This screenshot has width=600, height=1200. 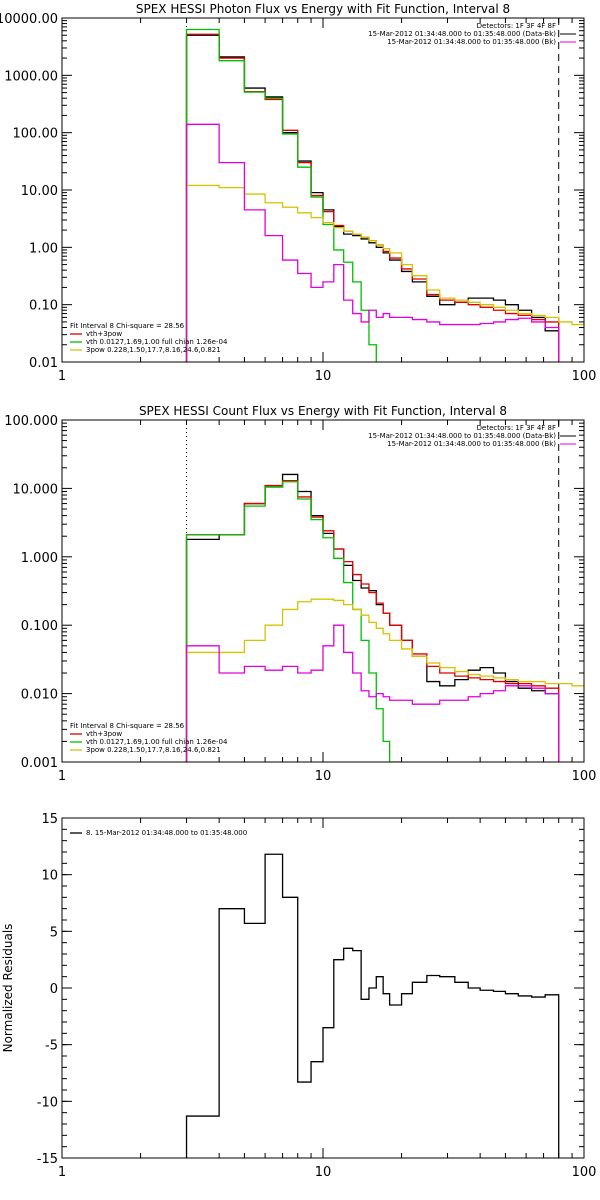 What do you see at coordinates (31, 421) in the screenshot?
I see `y-tick-label: 100.000` at bounding box center [31, 421].